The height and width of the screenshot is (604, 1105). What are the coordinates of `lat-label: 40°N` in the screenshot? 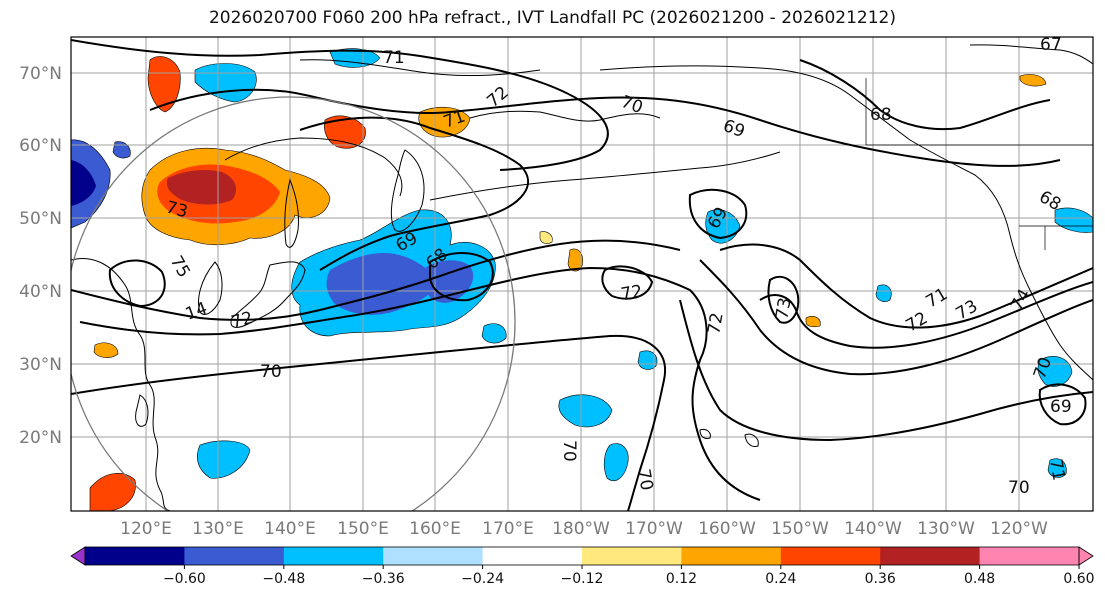 It's located at (40, 292).